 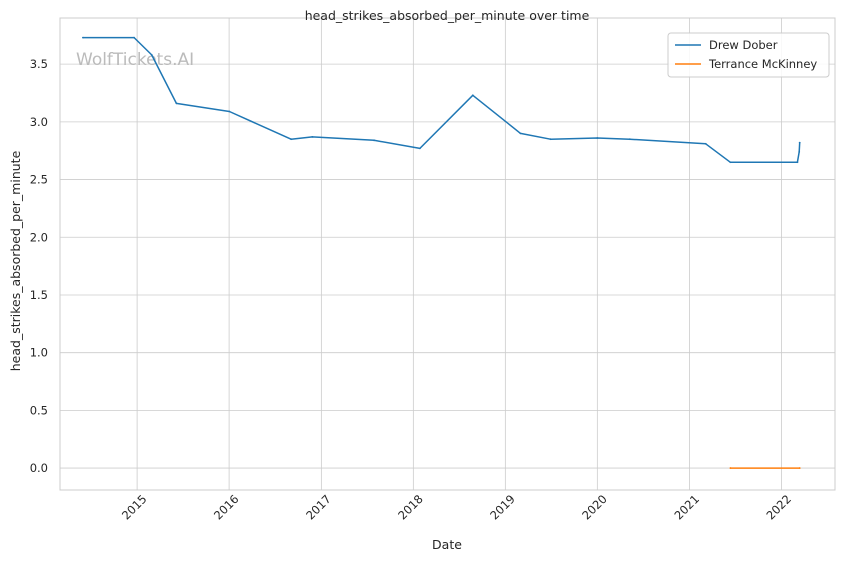 What do you see at coordinates (502, 507) in the screenshot?
I see `x-tick-label: 2019` at bounding box center [502, 507].